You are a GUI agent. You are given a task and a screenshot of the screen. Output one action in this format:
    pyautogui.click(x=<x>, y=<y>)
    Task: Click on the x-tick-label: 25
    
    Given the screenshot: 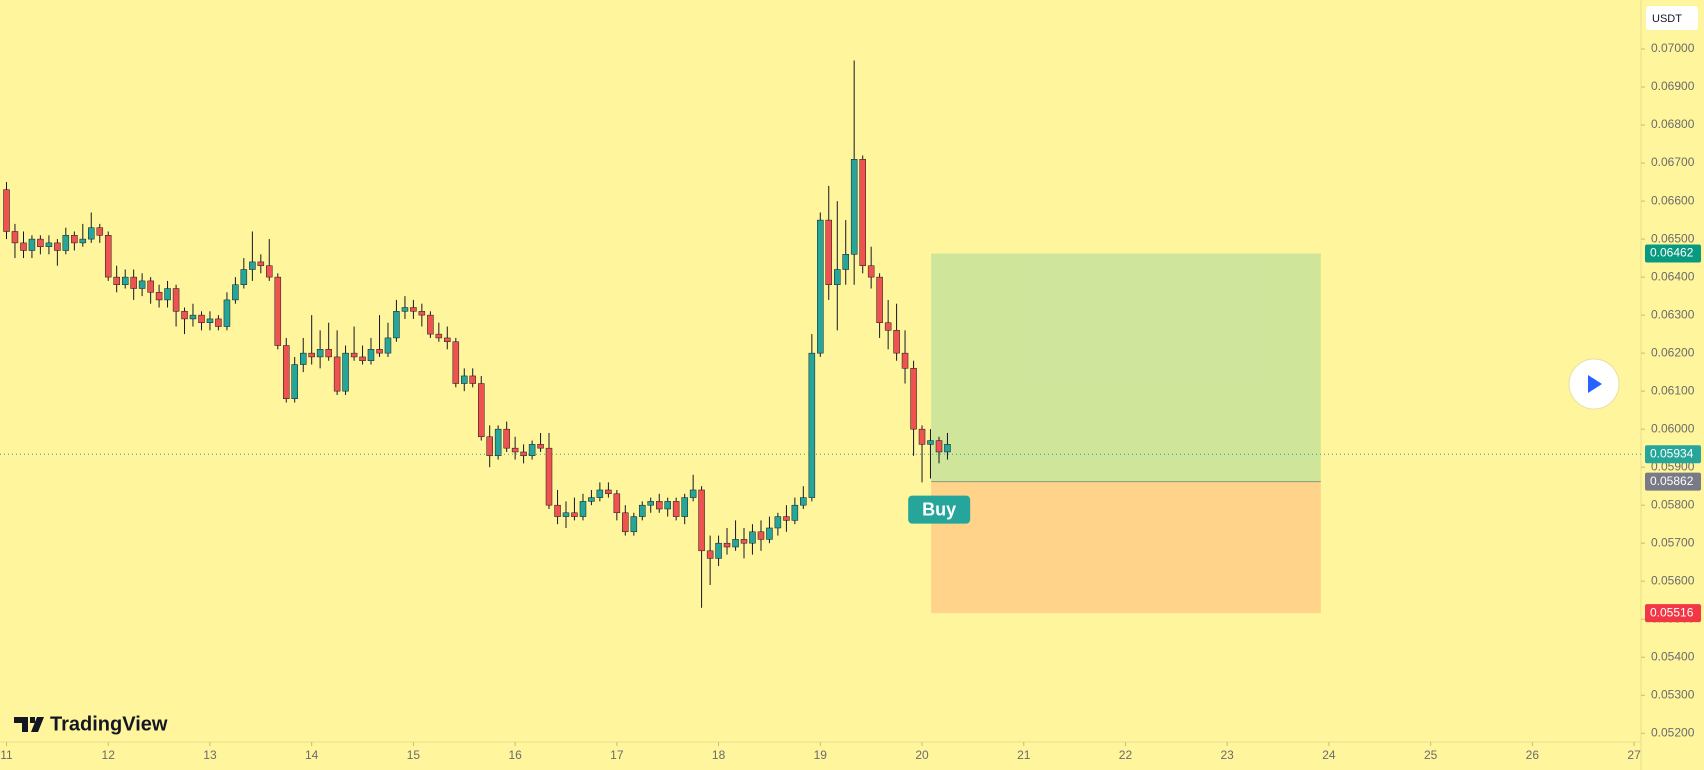 What is the action you would take?
    pyautogui.click(x=1431, y=755)
    